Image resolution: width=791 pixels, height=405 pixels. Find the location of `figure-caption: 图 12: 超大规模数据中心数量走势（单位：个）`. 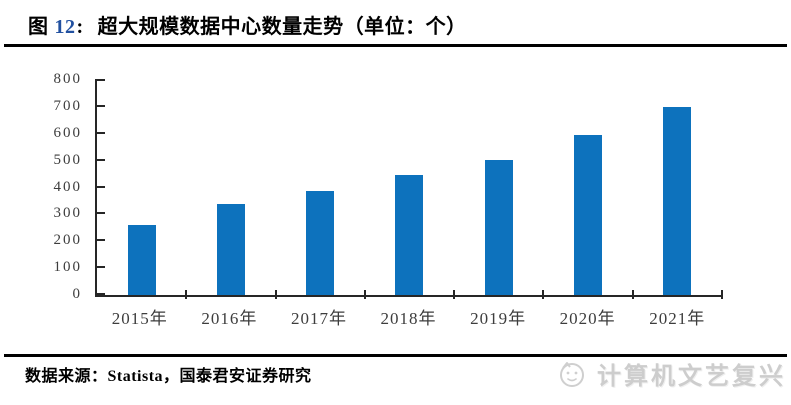

figure-caption: 图 12: 超大规模数据中心数量走势（单位：个） is located at coordinates (247, 25).